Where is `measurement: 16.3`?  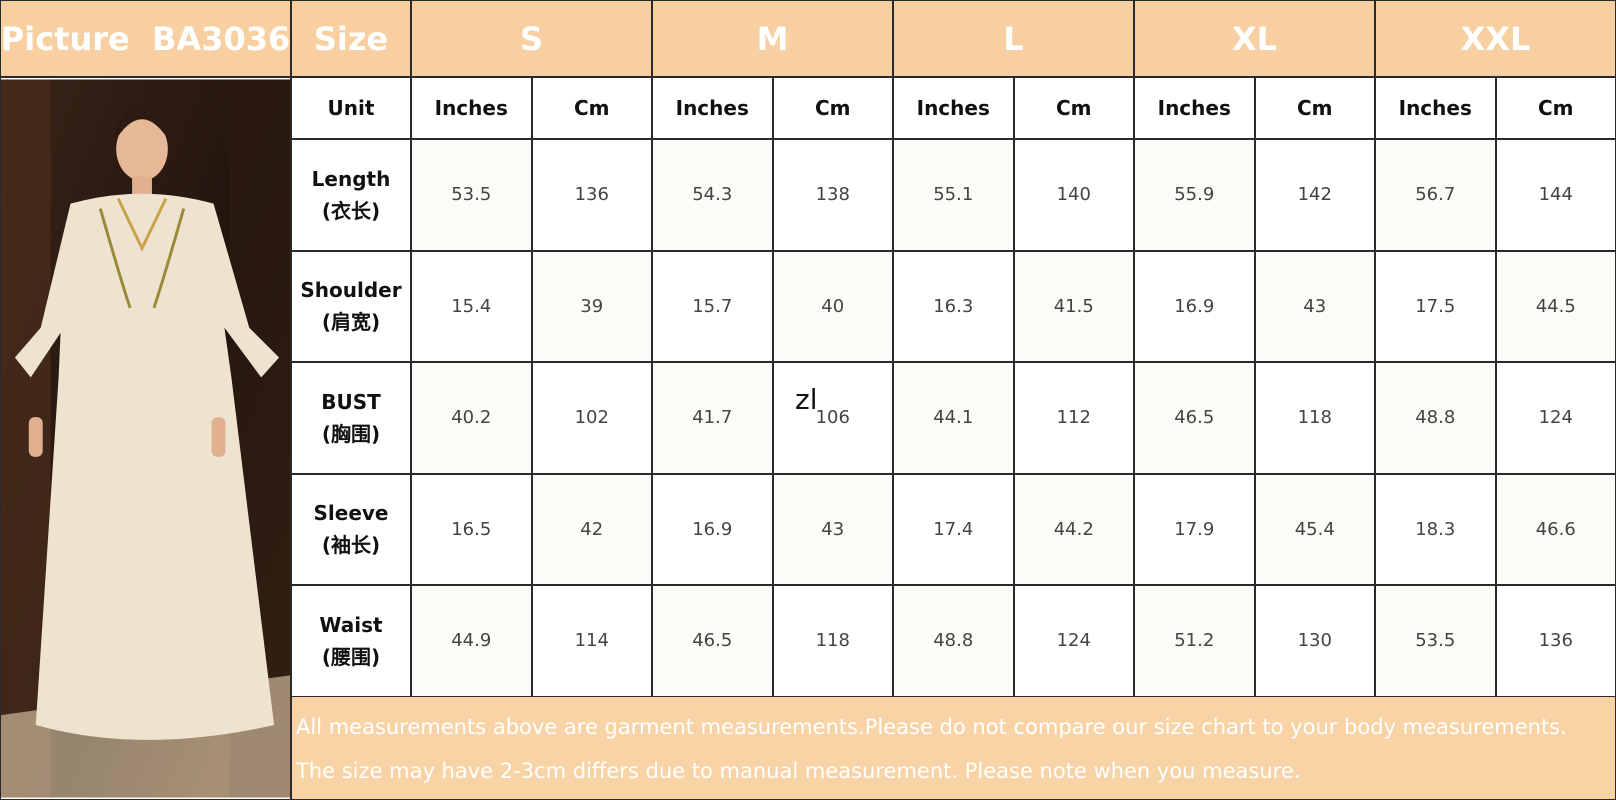 measurement: 16.3 is located at coordinates (953, 306).